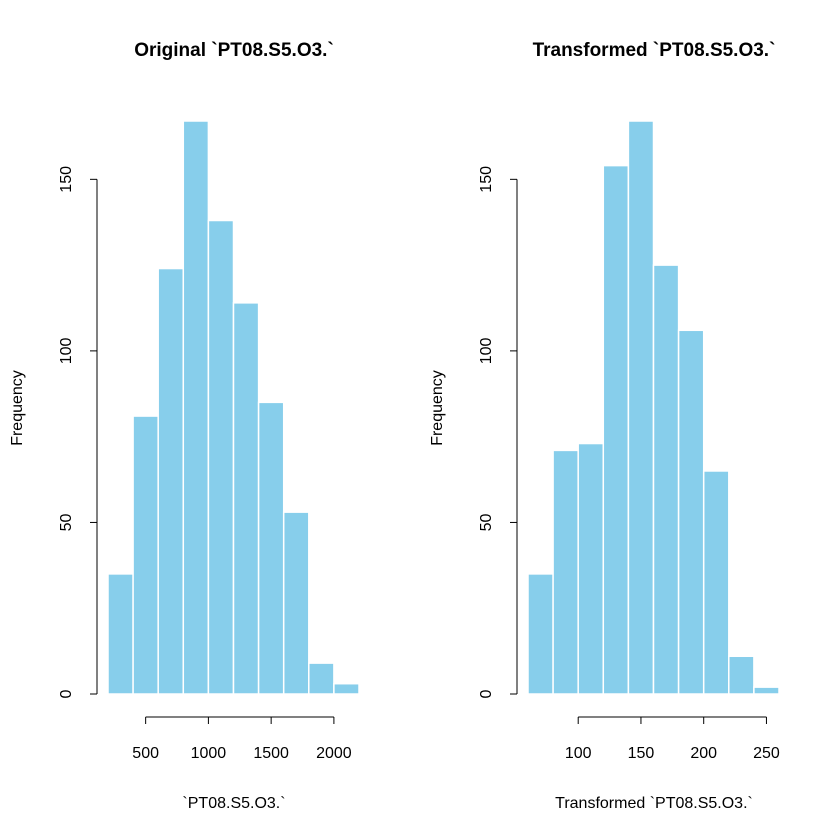 The width and height of the screenshot is (840, 840). What do you see at coordinates (17, 408) in the screenshot?
I see `original-histogram-y-axis-label: Frequency` at bounding box center [17, 408].